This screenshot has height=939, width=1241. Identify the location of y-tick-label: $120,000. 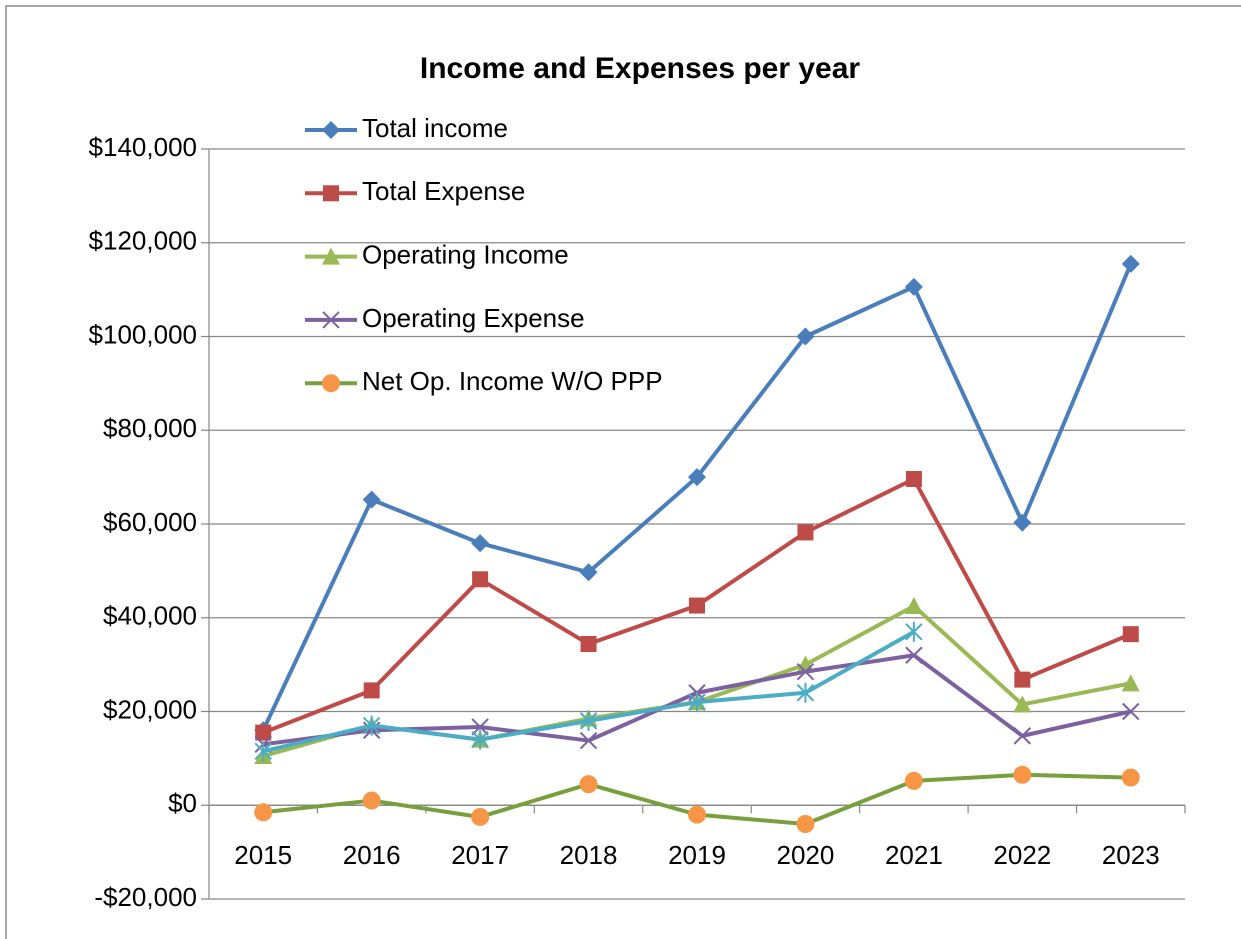
(143, 241).